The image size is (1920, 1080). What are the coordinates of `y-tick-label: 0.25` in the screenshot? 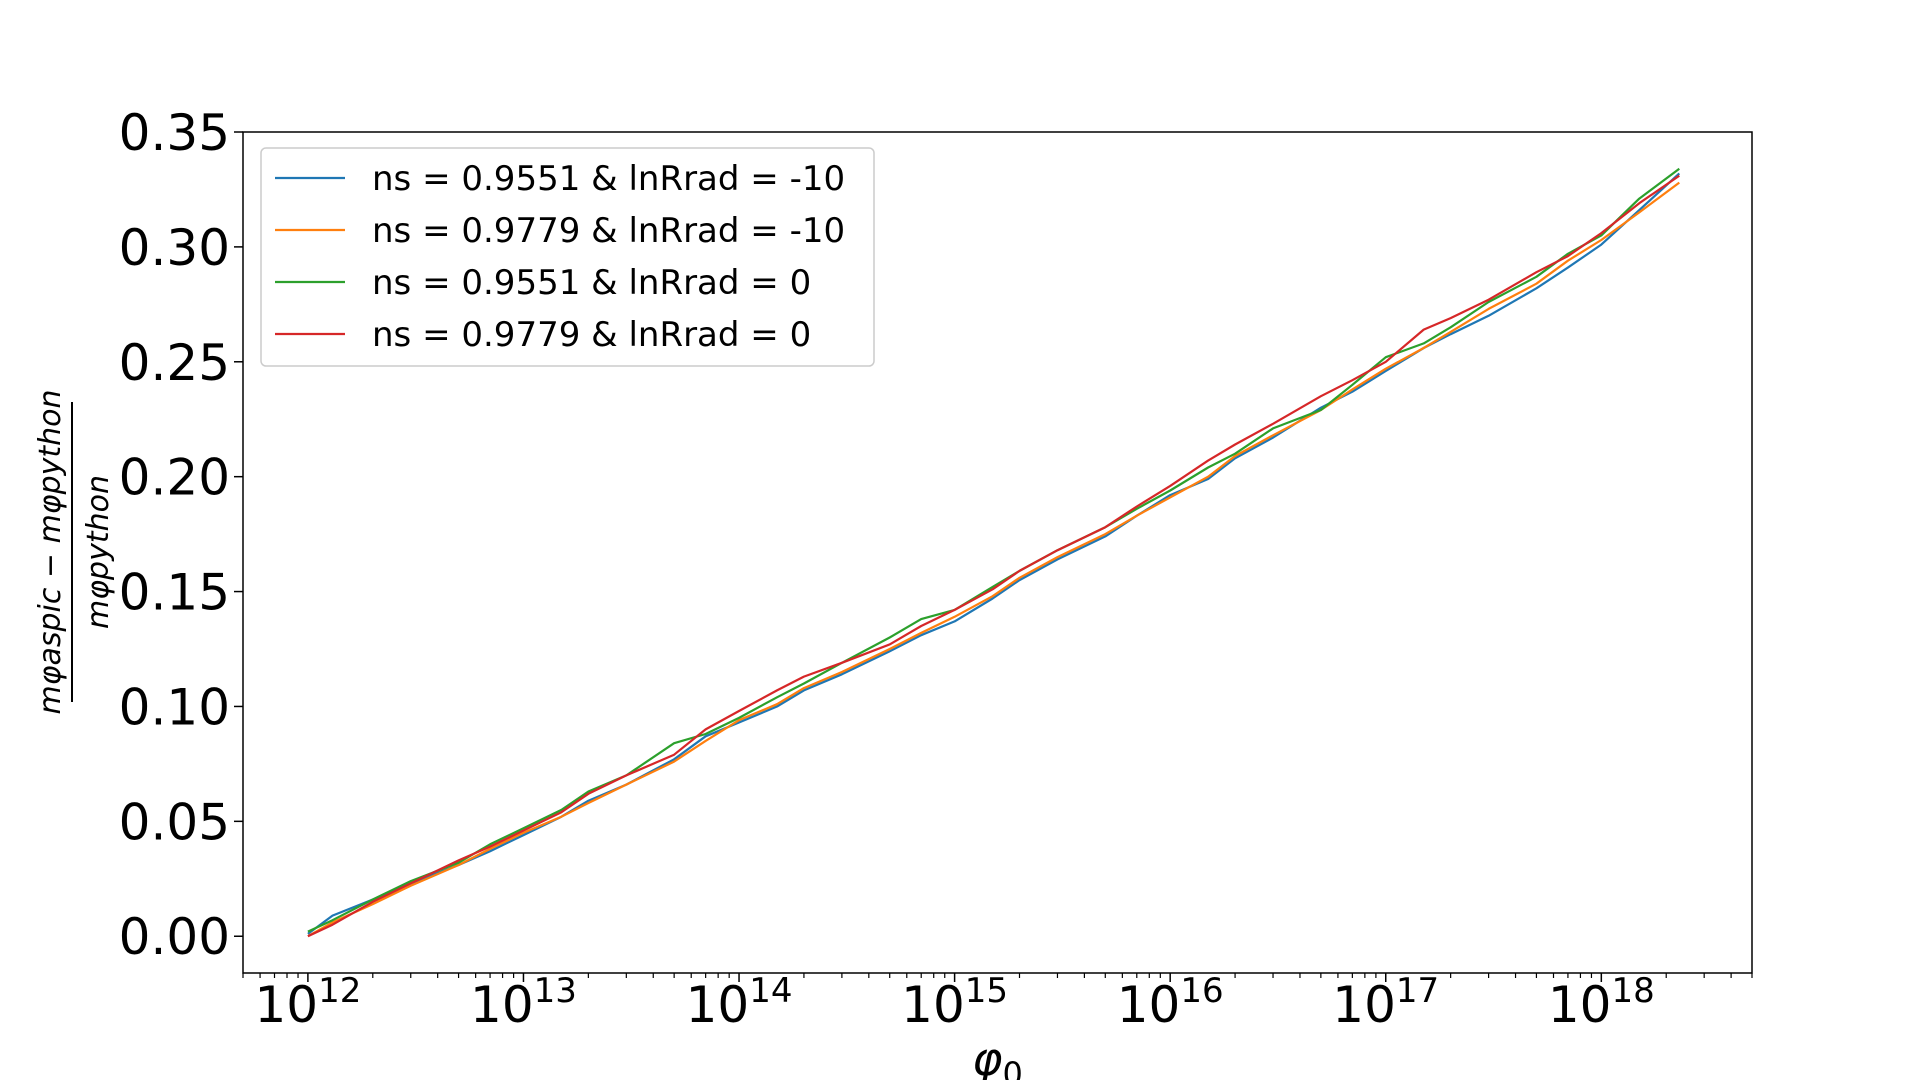 It's located at (174, 363).